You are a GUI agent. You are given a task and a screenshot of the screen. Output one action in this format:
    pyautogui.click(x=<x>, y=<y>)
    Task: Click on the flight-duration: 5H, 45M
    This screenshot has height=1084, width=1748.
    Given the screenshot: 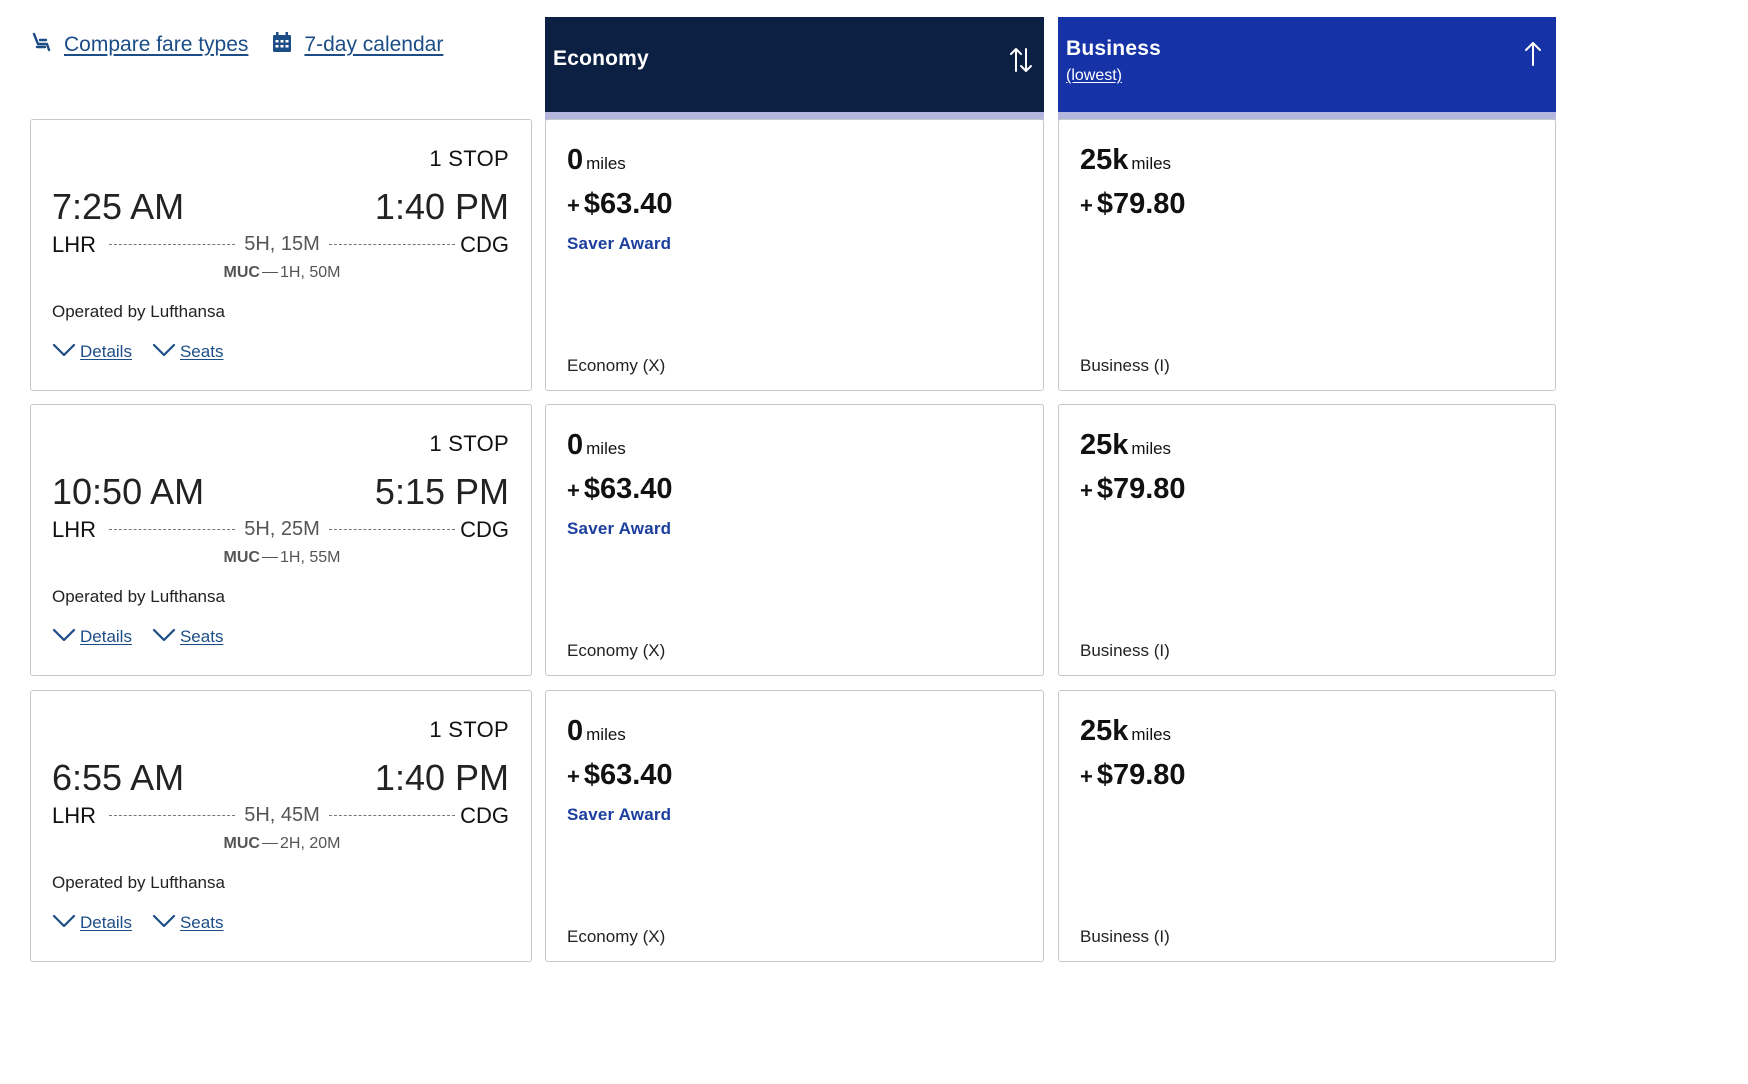 What is the action you would take?
    pyautogui.click(x=282, y=815)
    